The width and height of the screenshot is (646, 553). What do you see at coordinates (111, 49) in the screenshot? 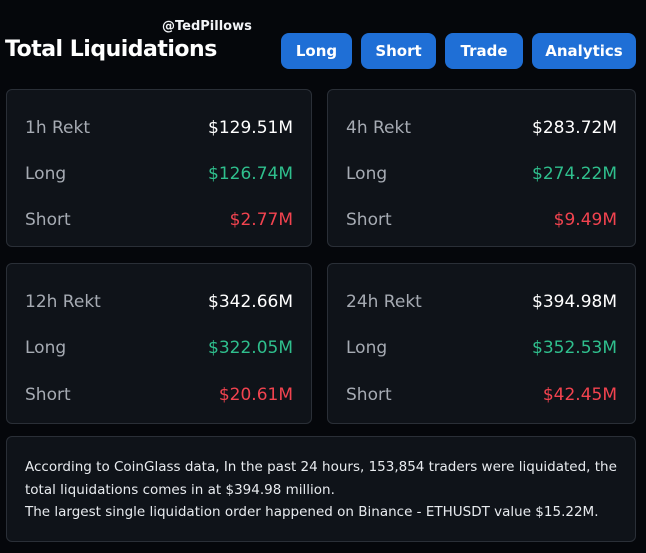
I see `page-title: Total Liquidations` at bounding box center [111, 49].